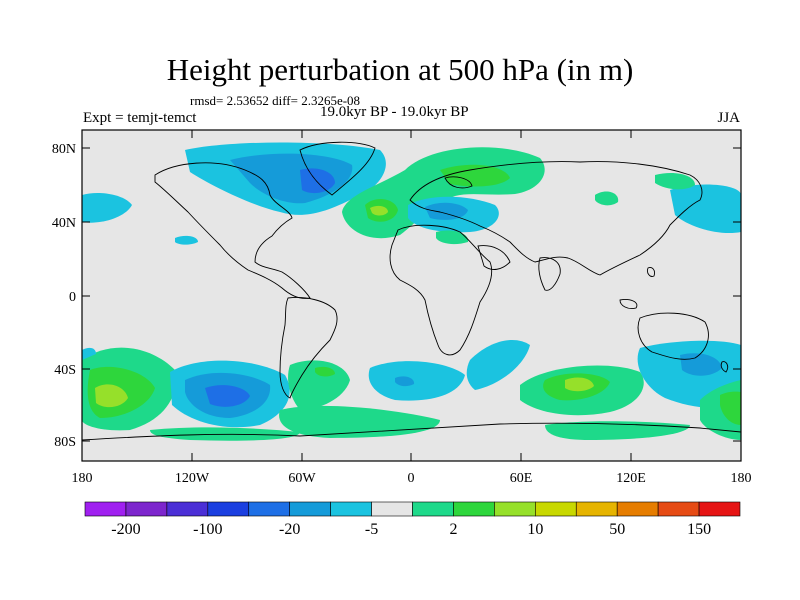 Image resolution: width=800 pixels, height=600 pixels. I want to click on colorbar-label: 2, so click(453, 529).